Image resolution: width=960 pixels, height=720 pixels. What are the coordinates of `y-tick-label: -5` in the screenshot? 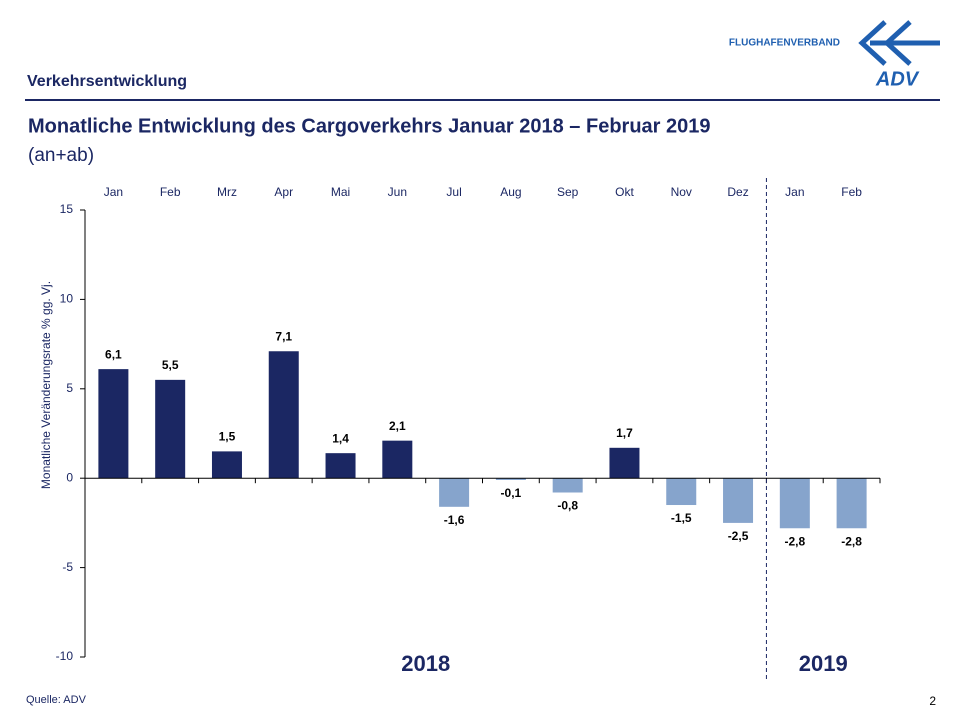 It's located at (67, 567).